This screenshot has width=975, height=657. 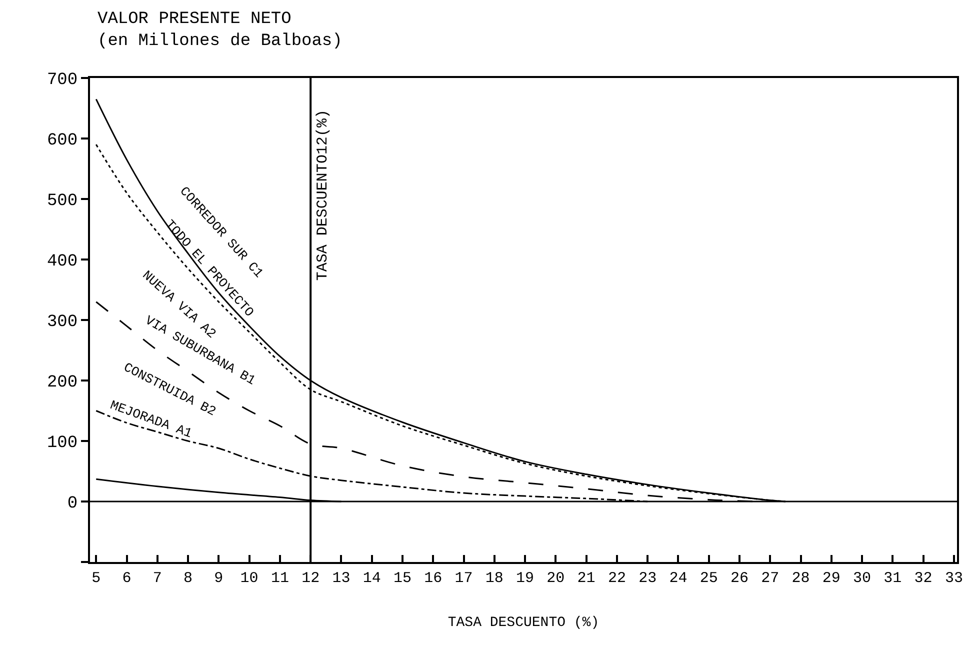 I want to click on chart-subtitle: (en Millones de Balboas), so click(x=220, y=42).